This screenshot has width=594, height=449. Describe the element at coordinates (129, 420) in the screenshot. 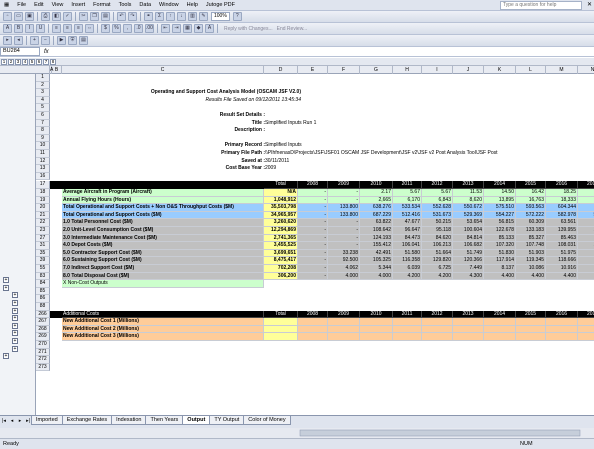

I see `sheet-tab-indexation: Indexation` at that location.